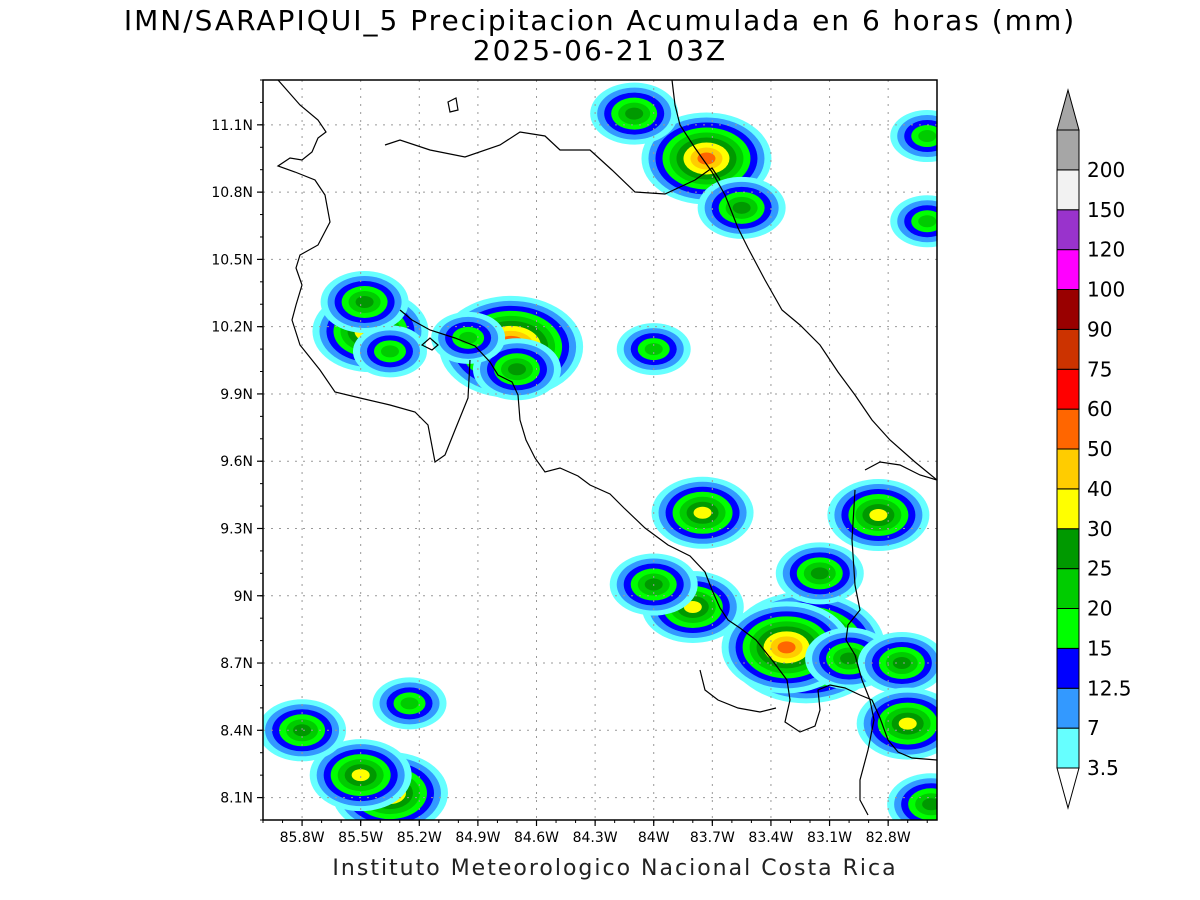  Describe the element at coordinates (770, 838) in the screenshot. I see `lon-tick-label: 83.4W` at that location.